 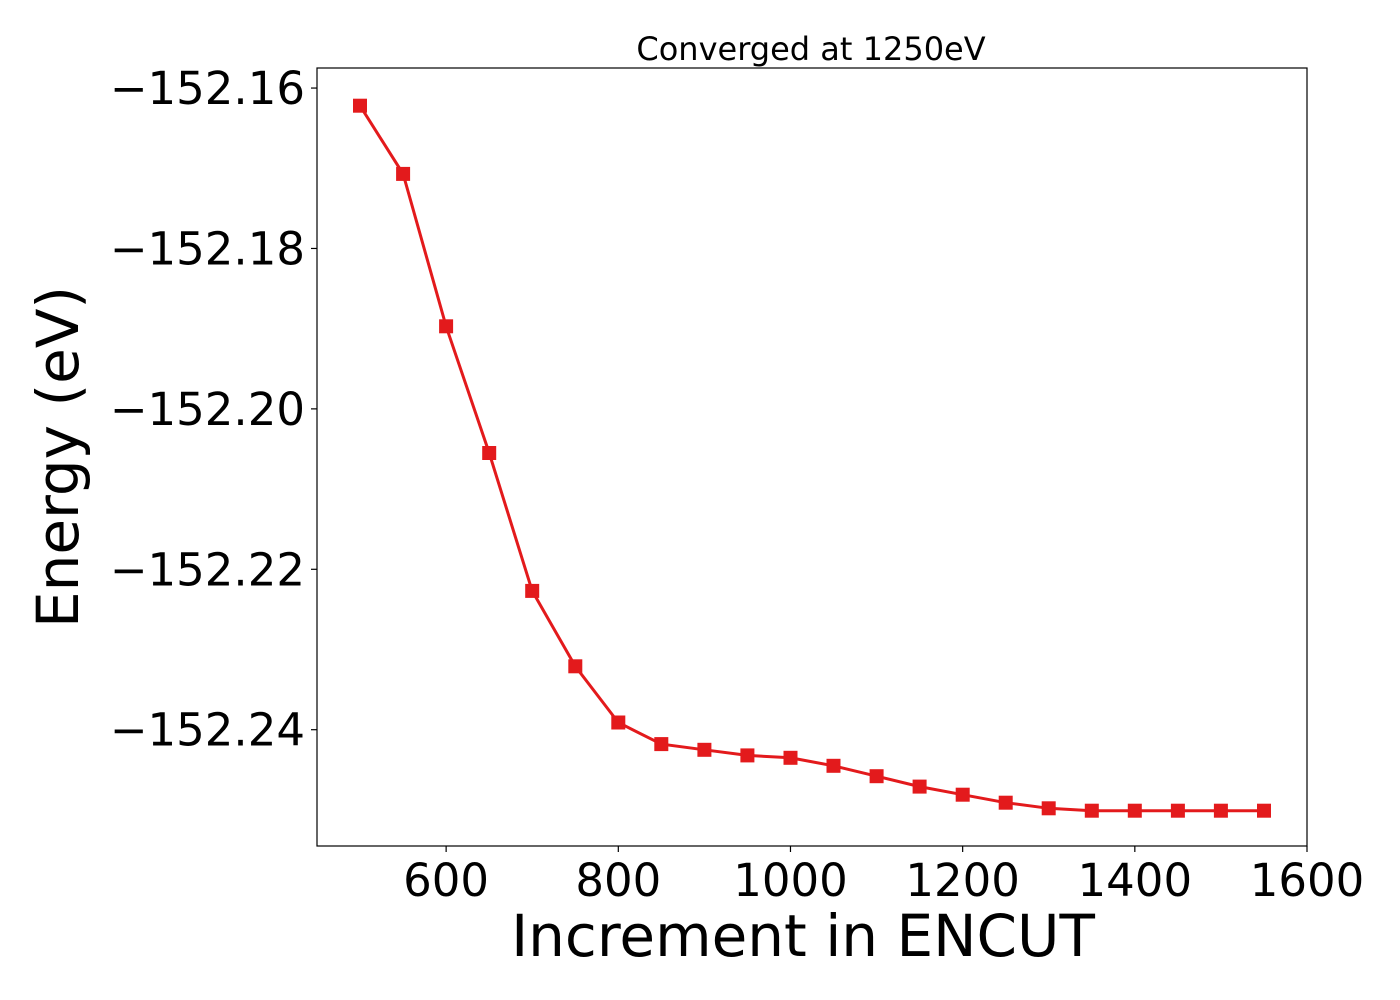 I want to click on y-tick-label: −152.24, so click(x=207, y=730).